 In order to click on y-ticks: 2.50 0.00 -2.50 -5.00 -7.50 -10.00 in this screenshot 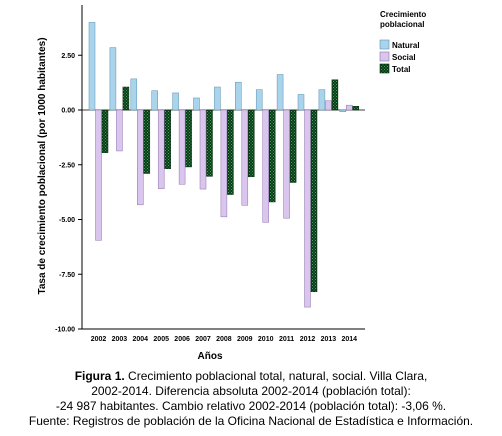, I will do `click(68, 193)`.